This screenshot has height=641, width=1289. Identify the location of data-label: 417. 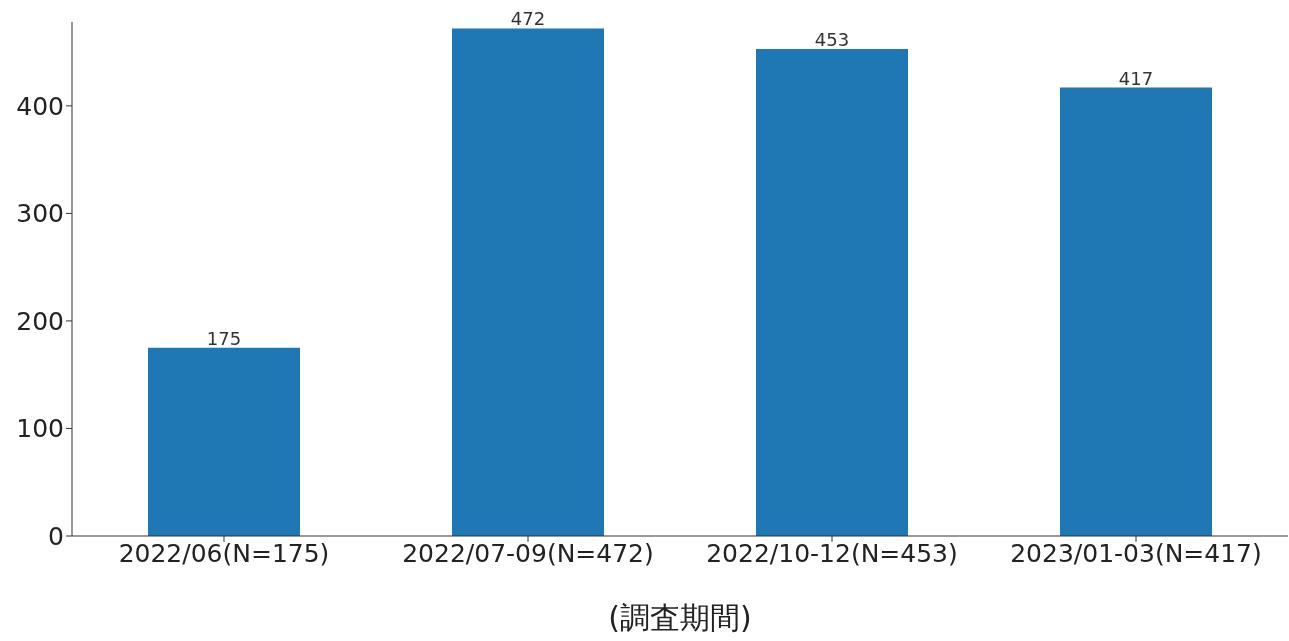
(1136, 78).